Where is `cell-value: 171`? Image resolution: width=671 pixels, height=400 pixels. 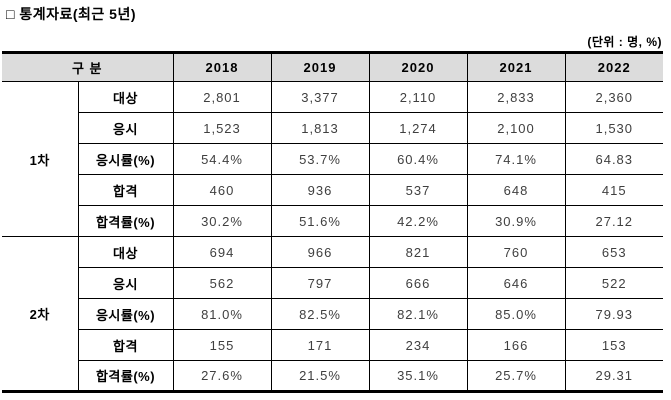 cell-value: 171 is located at coordinates (320, 345).